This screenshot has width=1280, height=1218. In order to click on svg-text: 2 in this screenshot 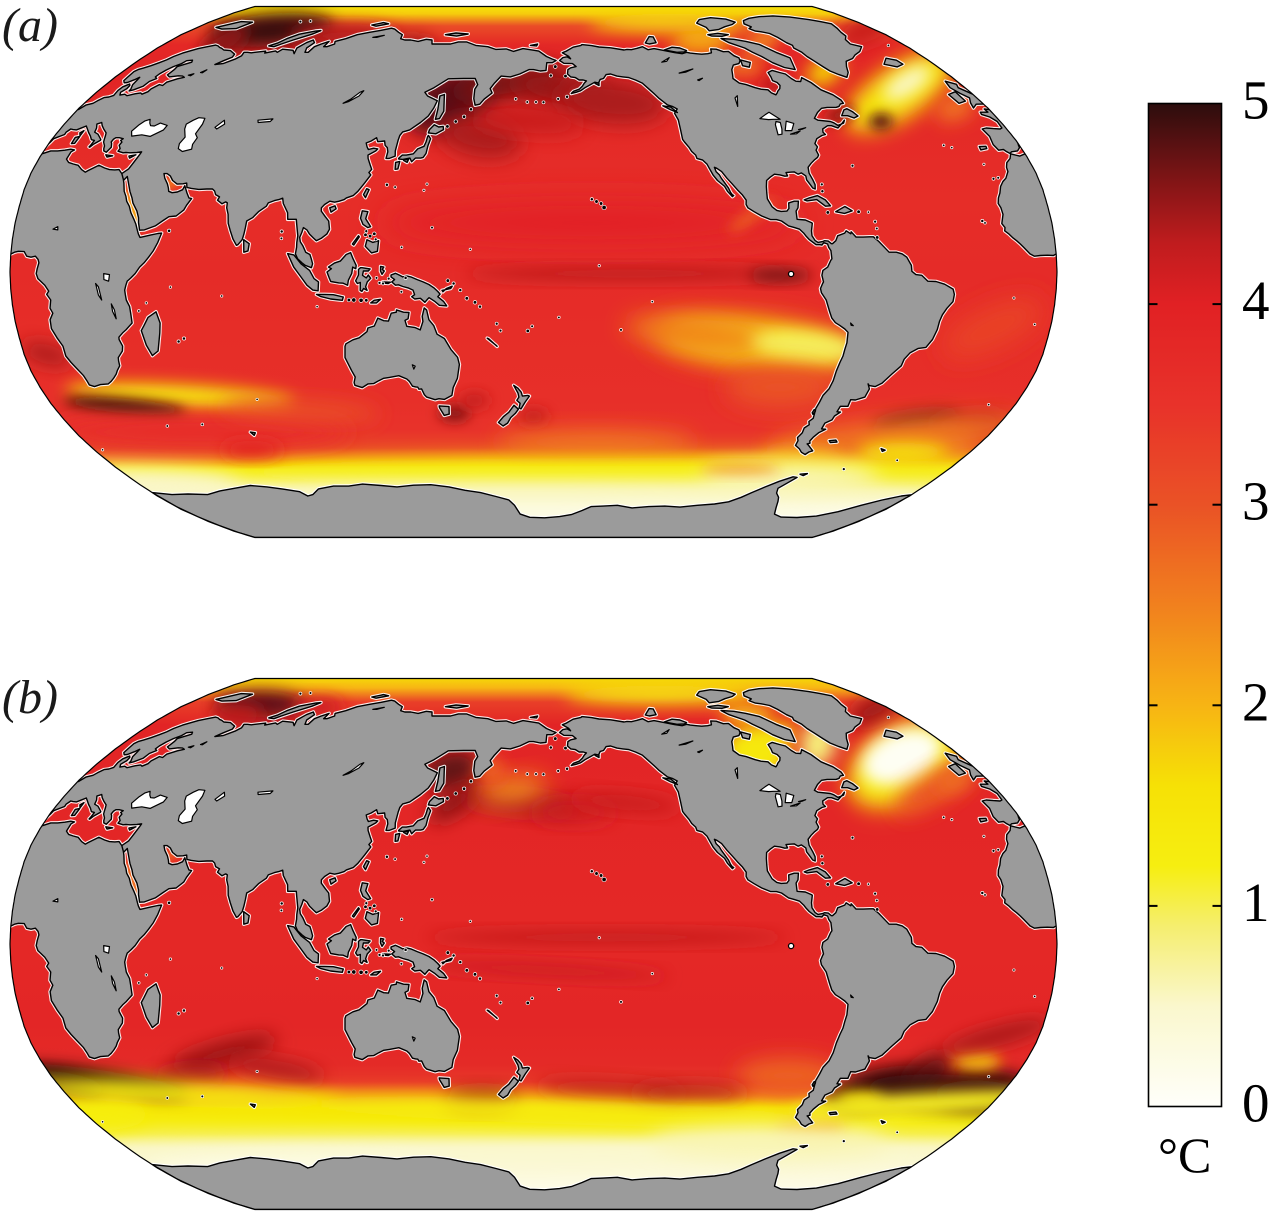, I will do `click(1256, 701)`.